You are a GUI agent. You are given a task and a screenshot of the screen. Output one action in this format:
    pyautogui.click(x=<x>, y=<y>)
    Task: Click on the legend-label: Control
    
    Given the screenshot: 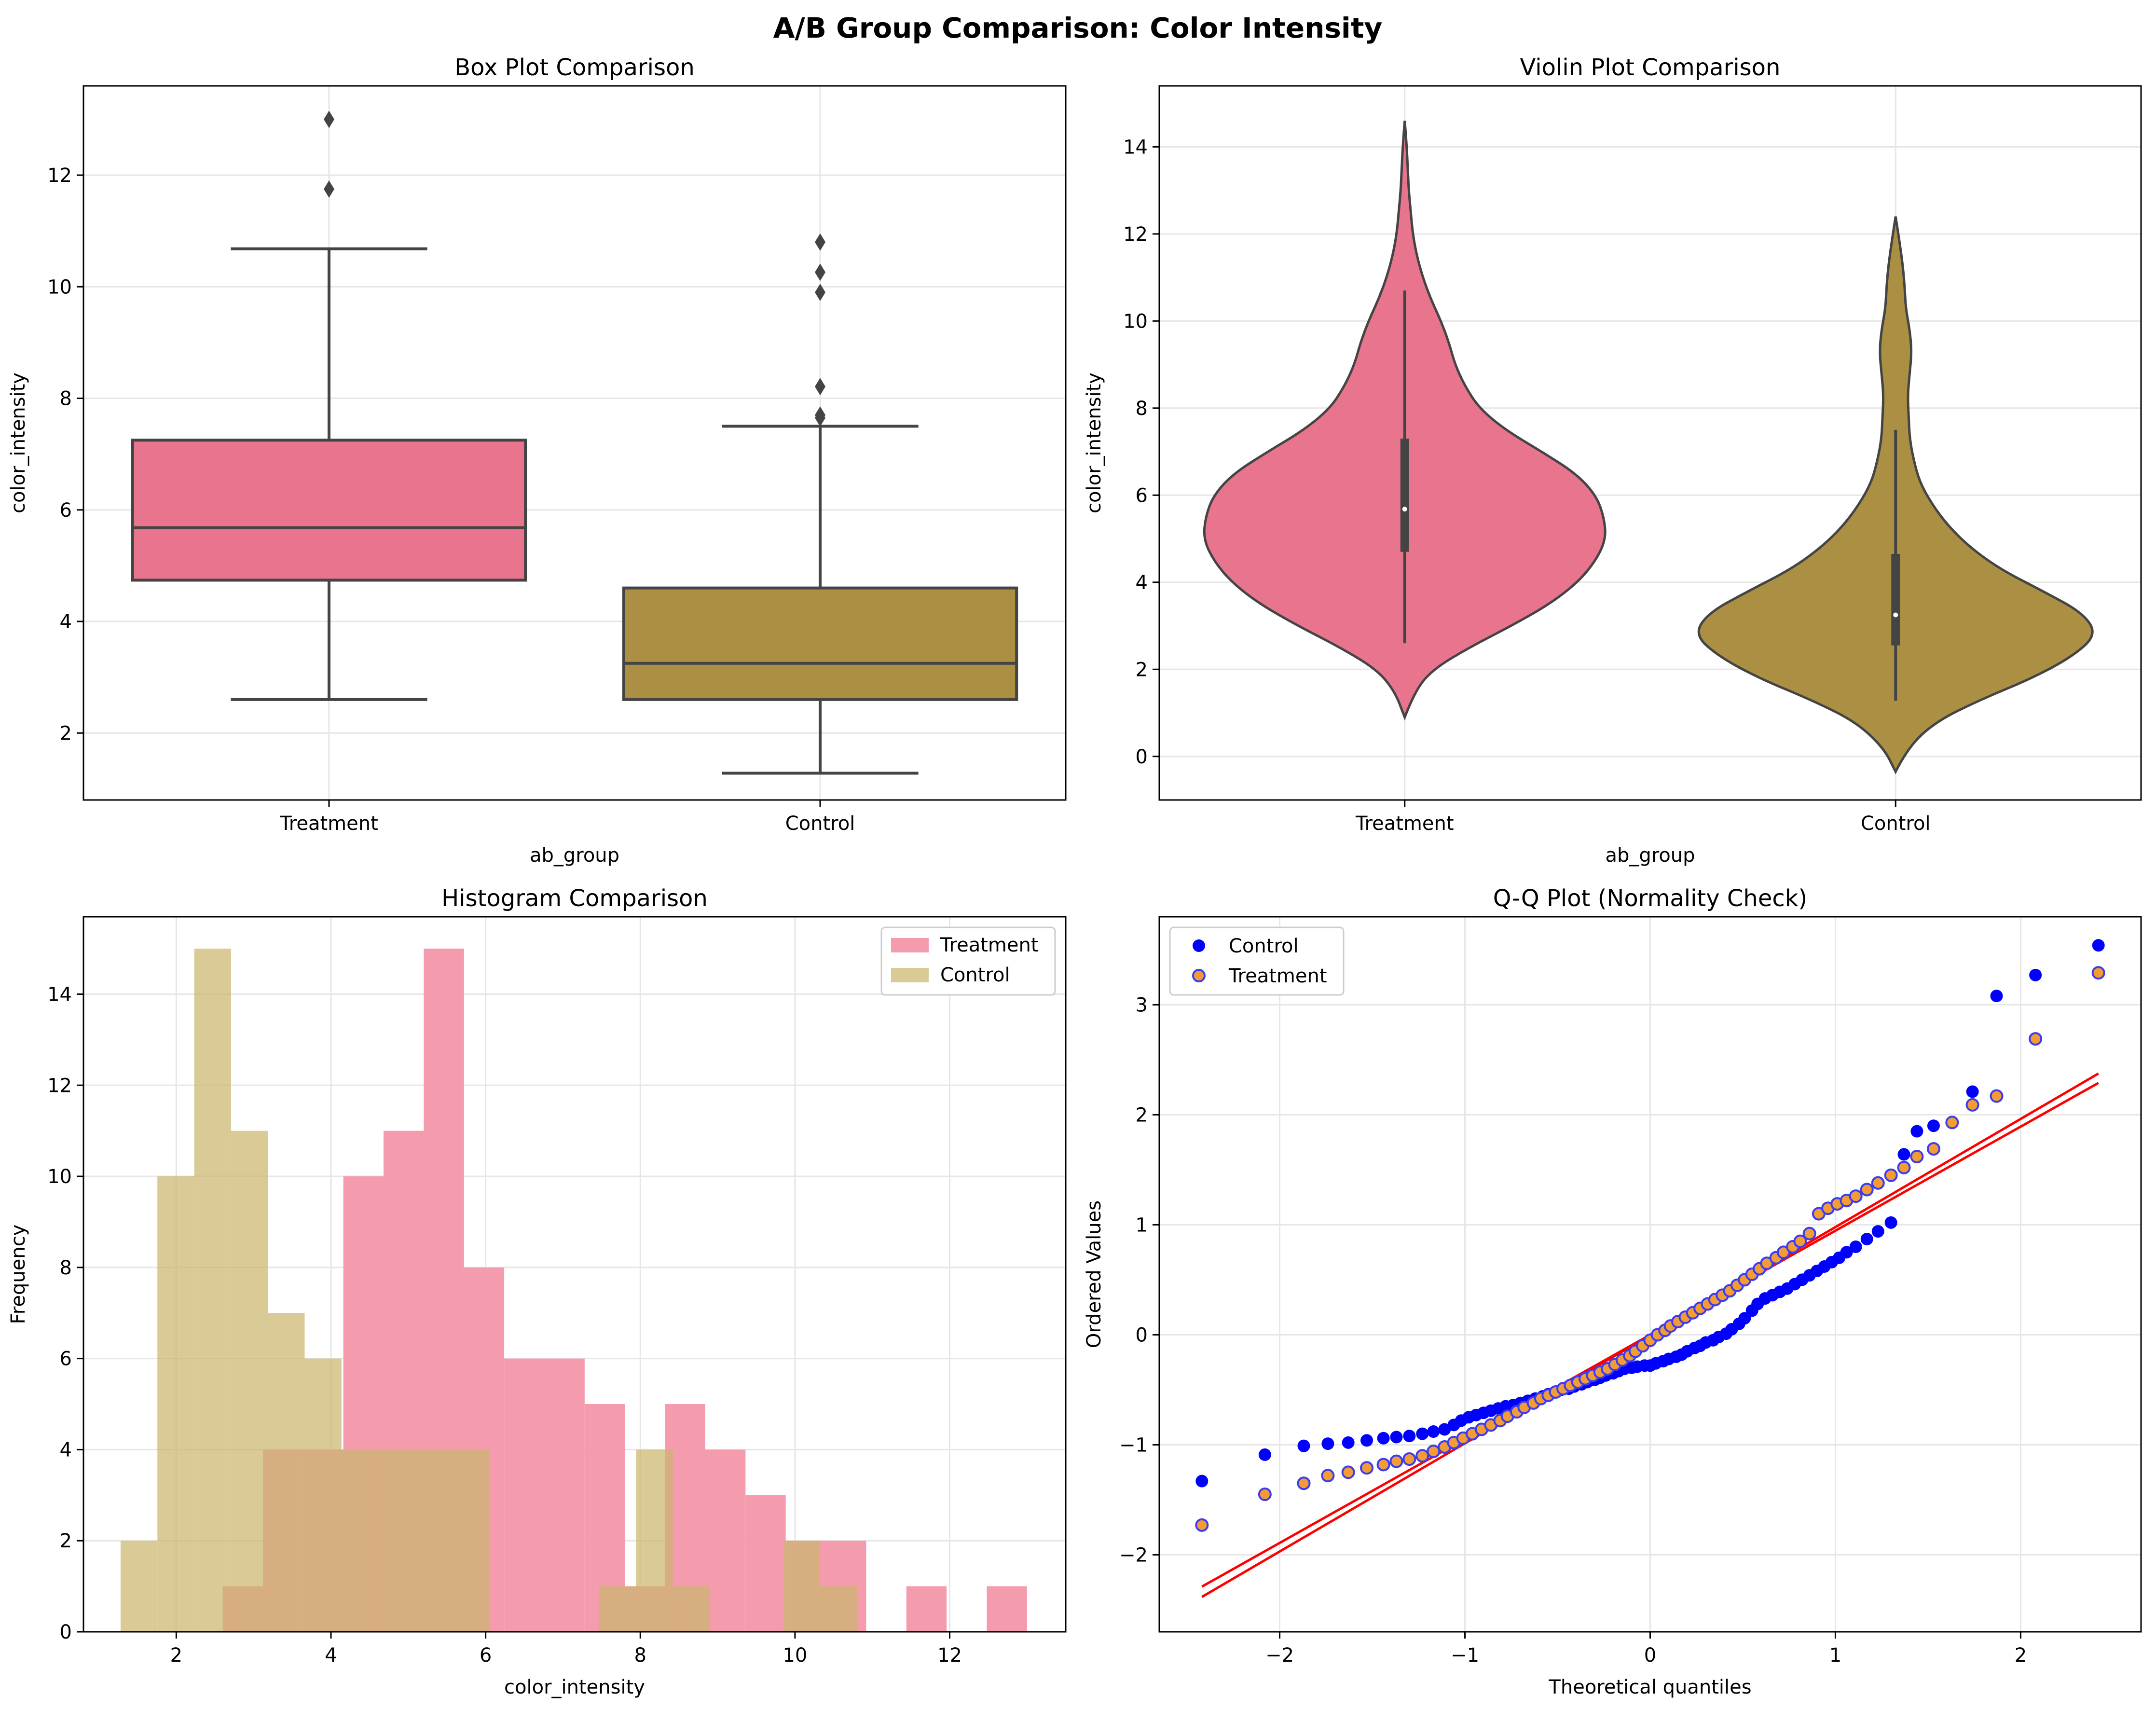 What is the action you would take?
    pyautogui.click(x=1264, y=946)
    